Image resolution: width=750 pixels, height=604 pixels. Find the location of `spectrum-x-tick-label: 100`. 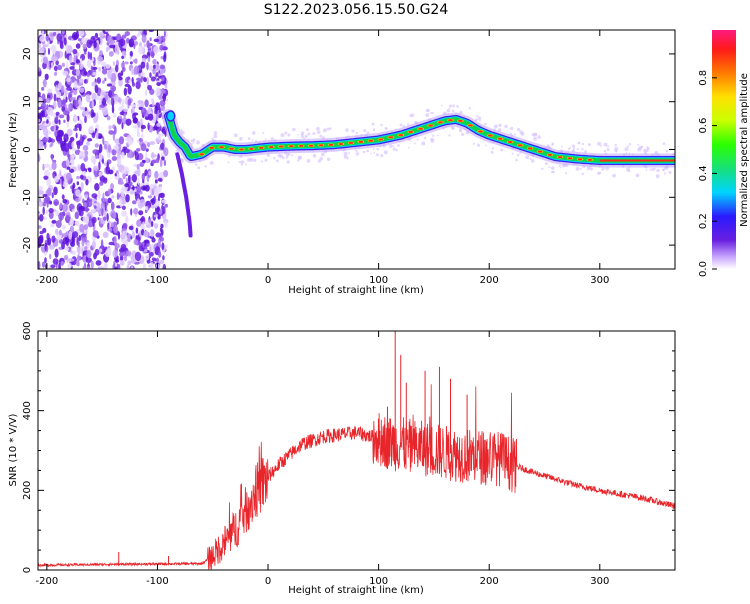

spectrum-x-tick-label: 100 is located at coordinates (378, 280).